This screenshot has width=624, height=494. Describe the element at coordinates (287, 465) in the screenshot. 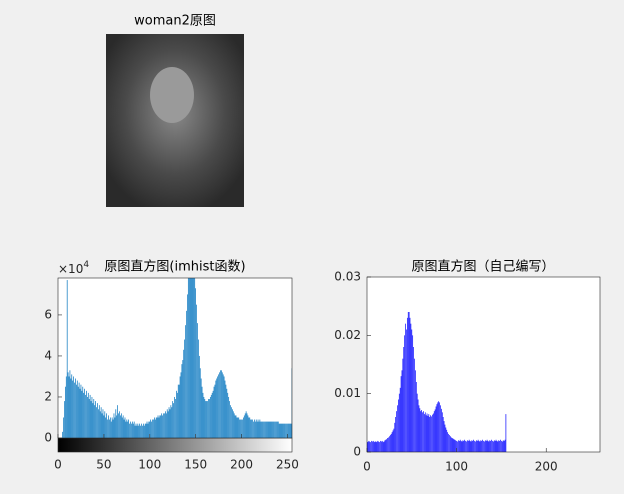

I see `x-tick-label: 250` at that location.